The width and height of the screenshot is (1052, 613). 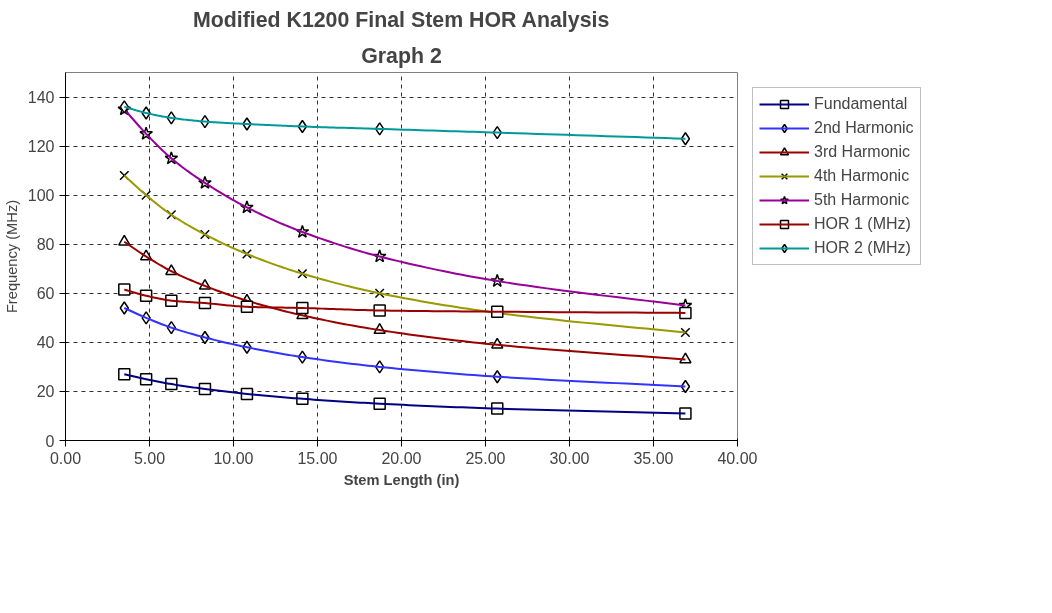 I want to click on chart-subtitle: Graph 2, so click(x=401, y=55).